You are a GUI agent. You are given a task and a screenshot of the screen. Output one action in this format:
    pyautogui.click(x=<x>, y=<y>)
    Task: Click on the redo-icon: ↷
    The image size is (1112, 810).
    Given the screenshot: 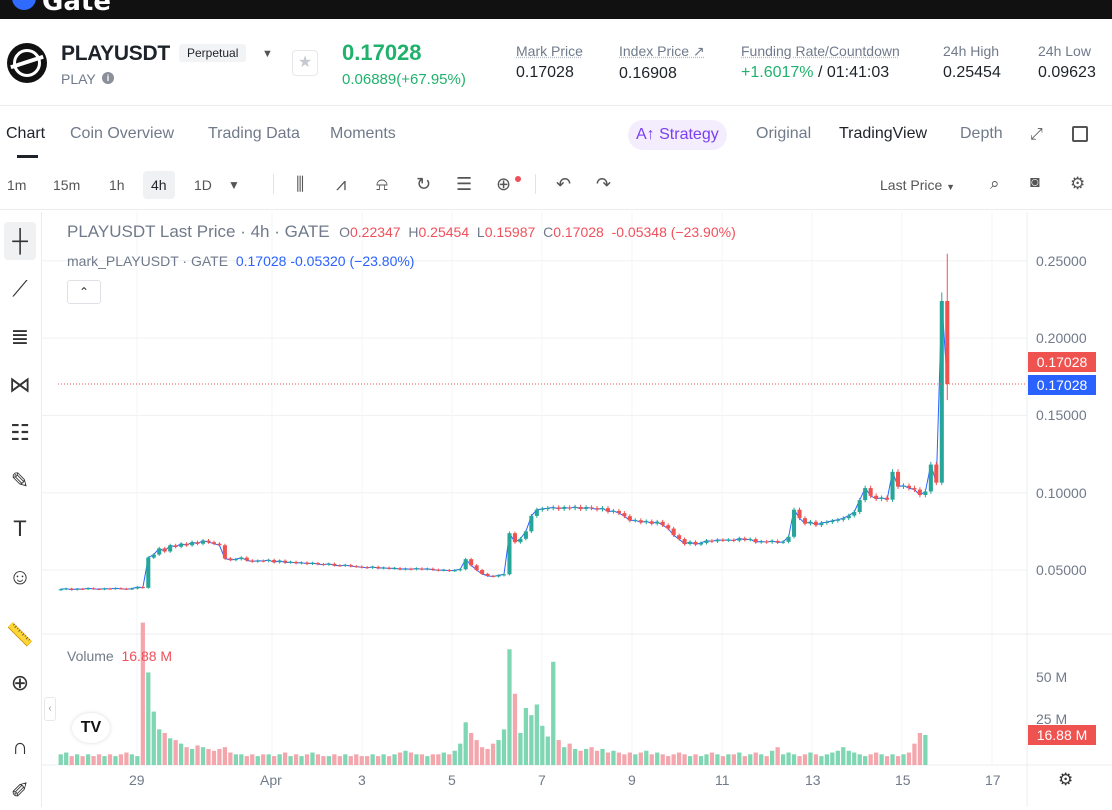 What is the action you would take?
    pyautogui.click(x=604, y=184)
    